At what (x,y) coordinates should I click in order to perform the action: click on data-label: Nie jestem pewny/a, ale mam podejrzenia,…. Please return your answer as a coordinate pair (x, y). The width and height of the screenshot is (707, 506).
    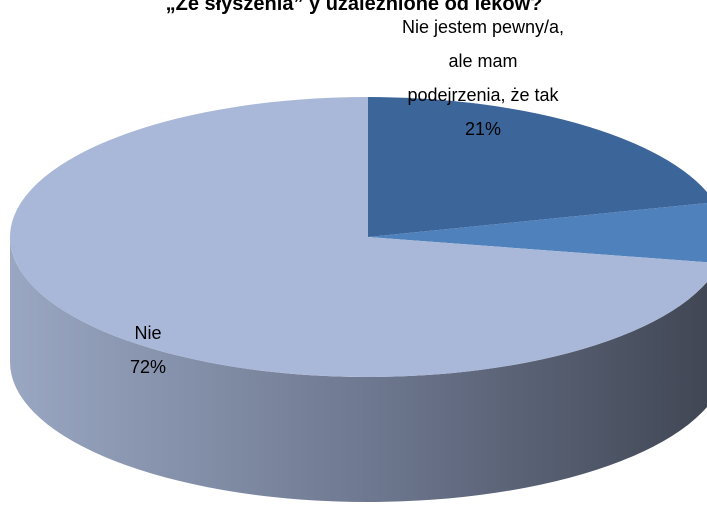
    Looking at the image, I should click on (483, 78).